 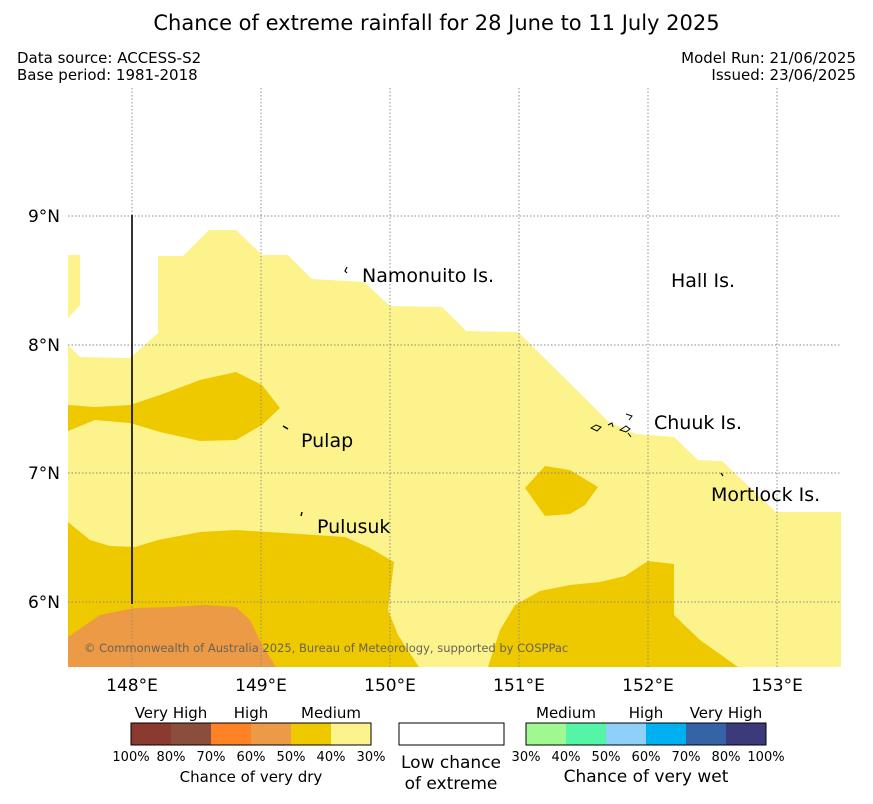 I want to click on lon-label: 152°E, so click(x=648, y=686).